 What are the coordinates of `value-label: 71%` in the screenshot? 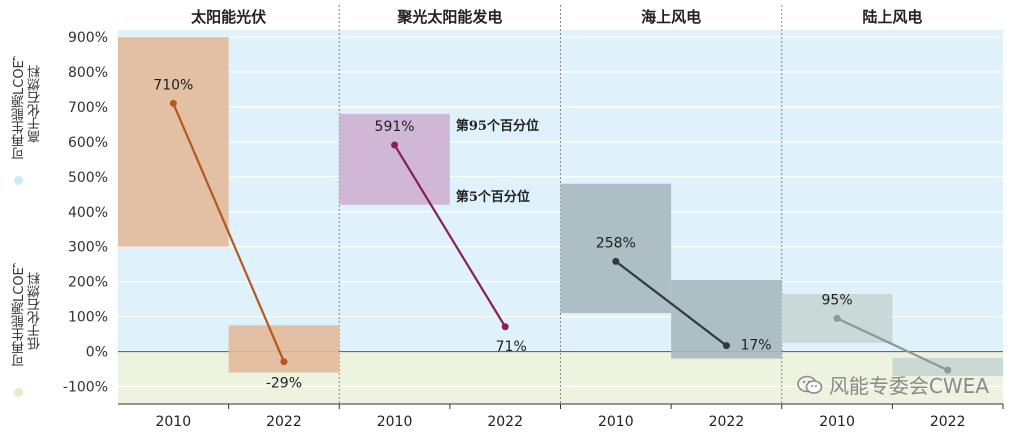 It's located at (511, 347).